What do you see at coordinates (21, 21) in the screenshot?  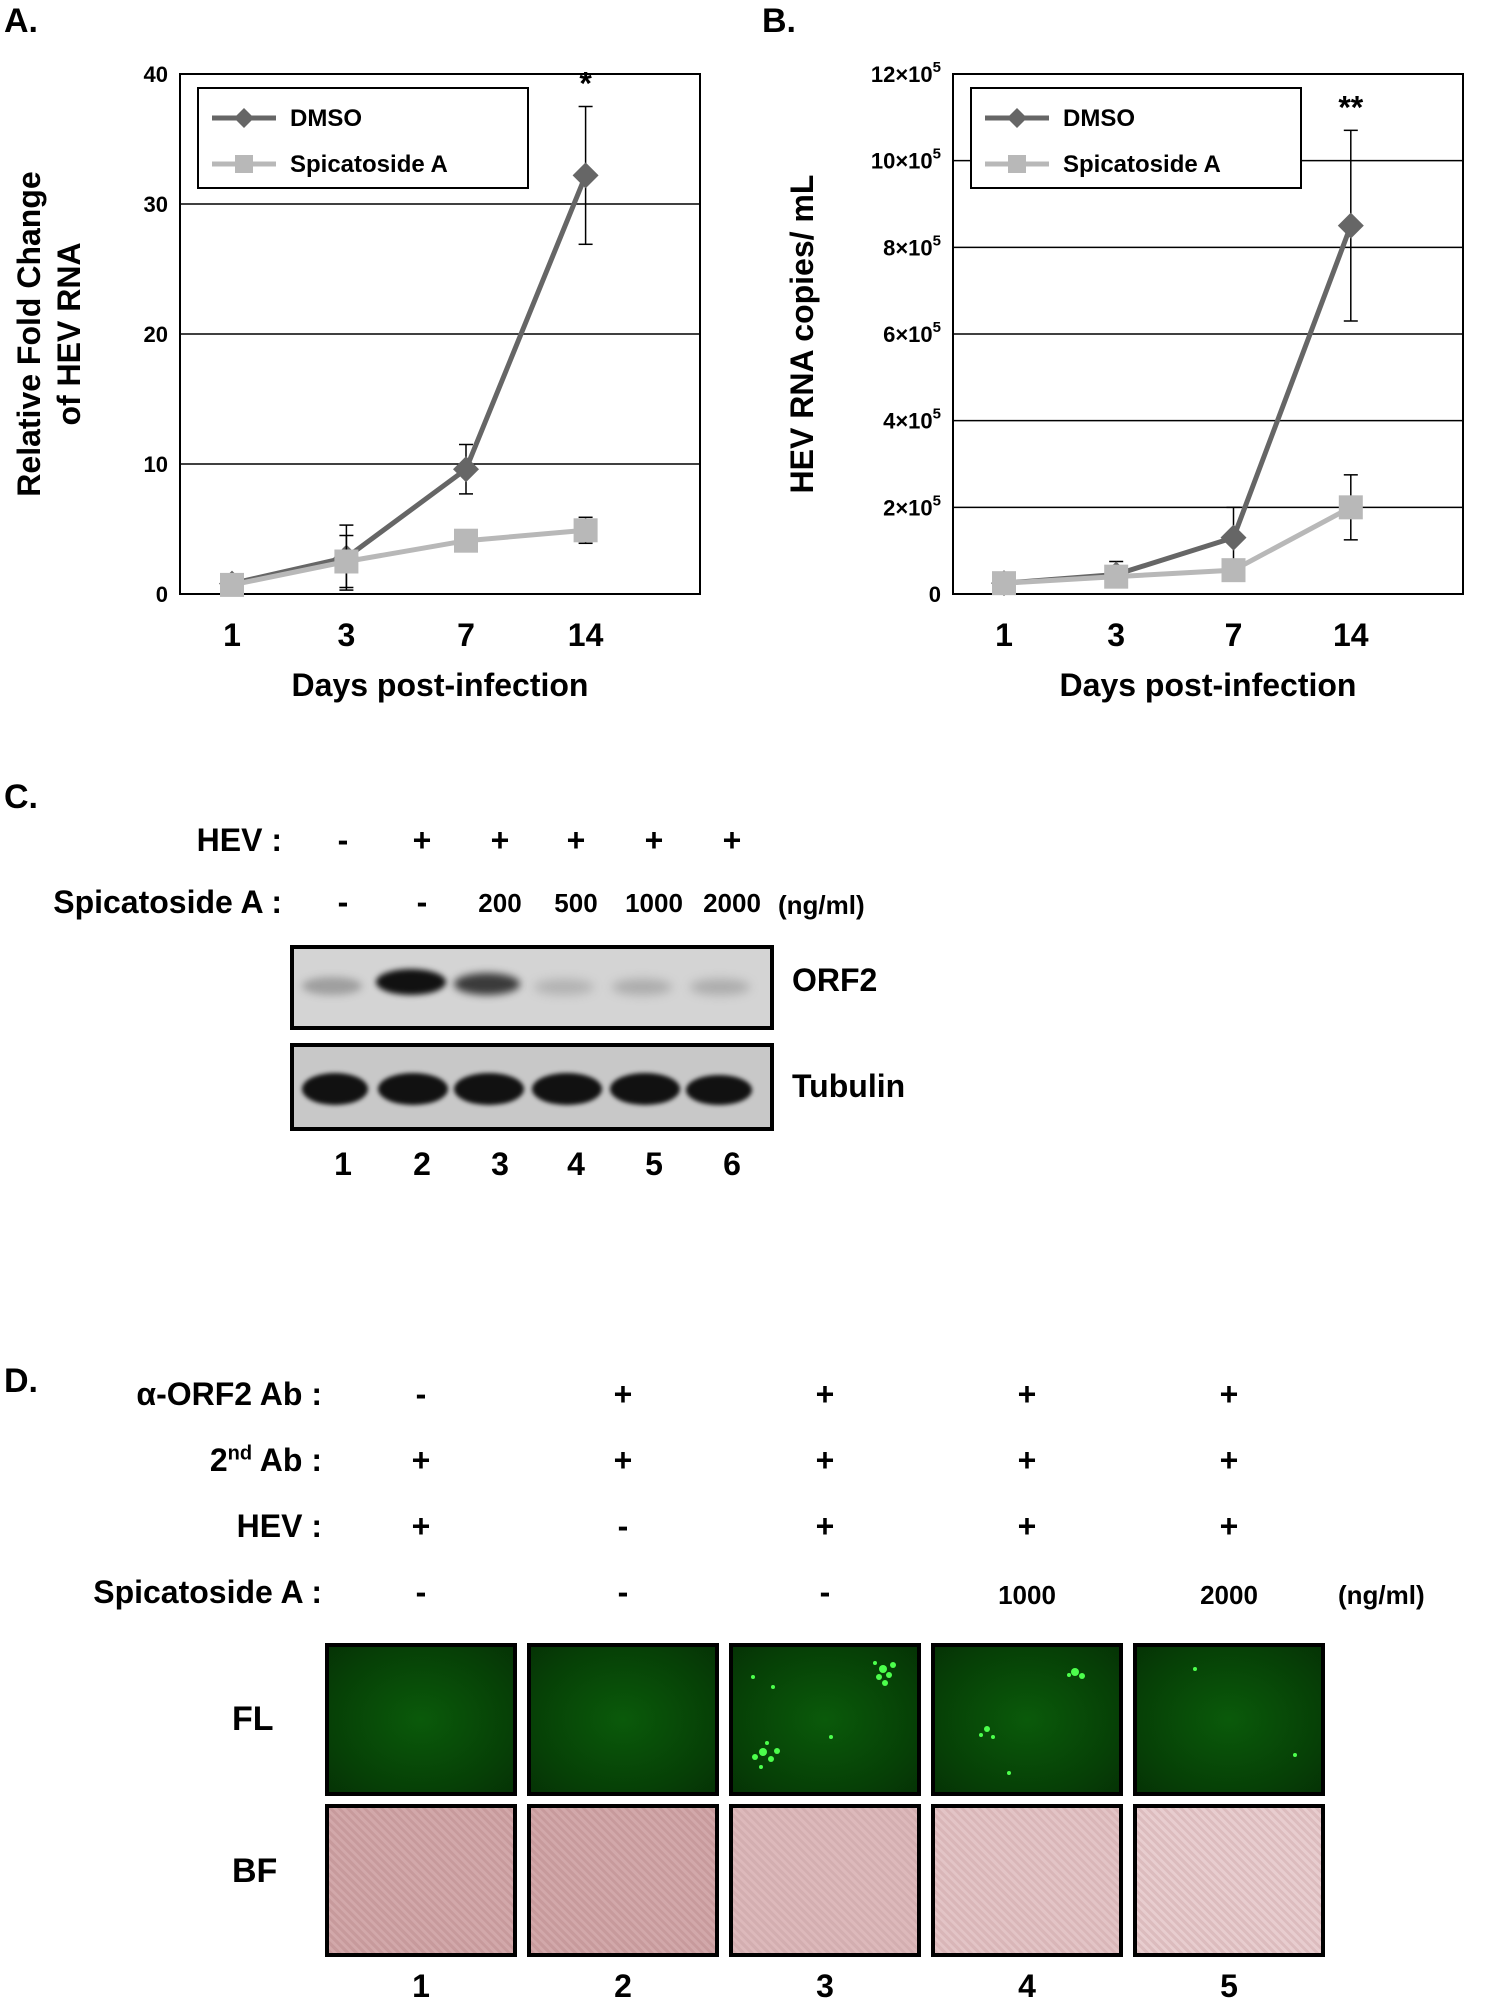 I see `panel-a-letter: A.` at bounding box center [21, 21].